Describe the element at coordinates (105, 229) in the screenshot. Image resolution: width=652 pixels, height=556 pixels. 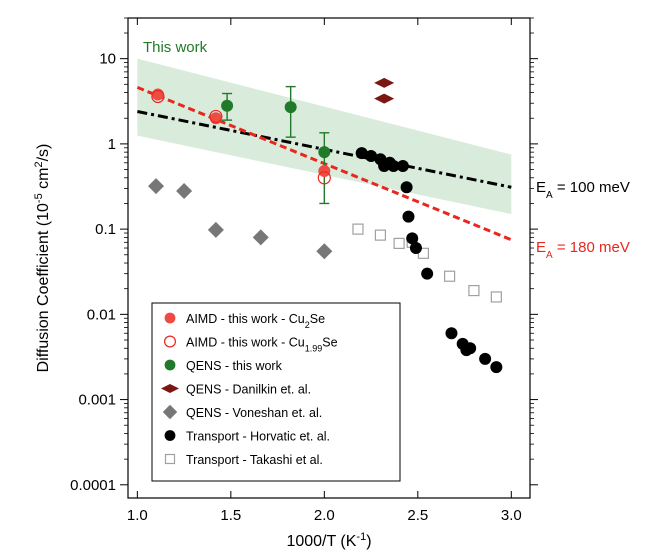
I see `y-tick-label-2: 0.1` at that location.